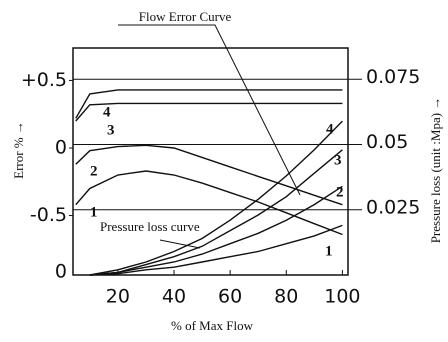 The width and height of the screenshot is (448, 342). I want to click on x-tick-label: 100, so click(342, 297).